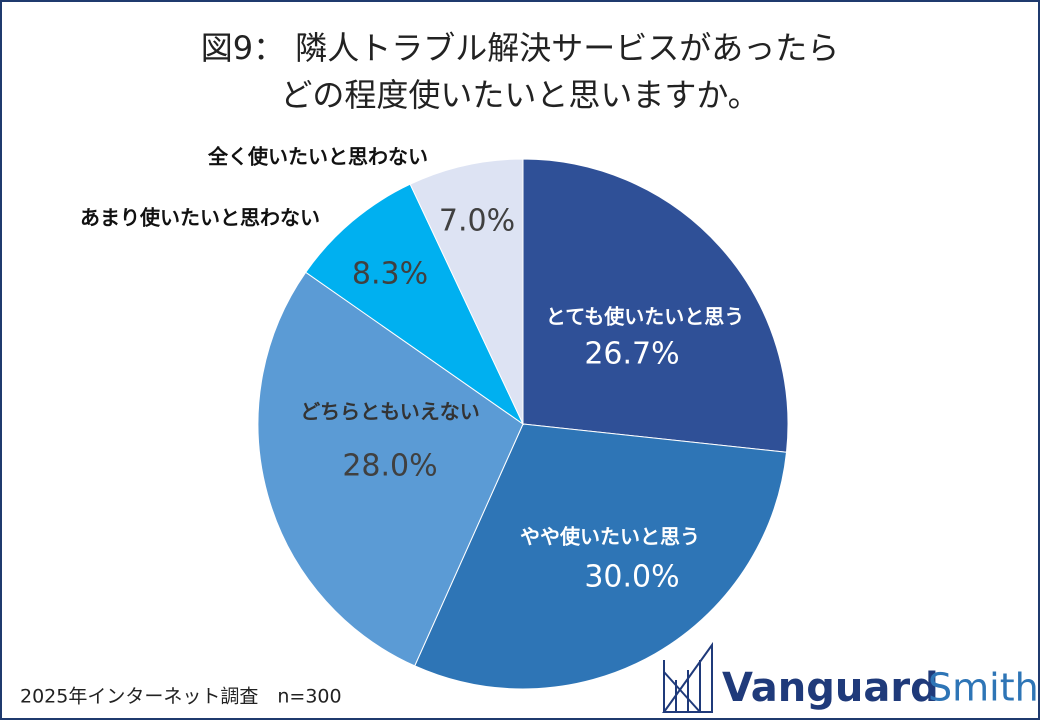  I want to click on value-label: 26.7%, so click(631, 354).